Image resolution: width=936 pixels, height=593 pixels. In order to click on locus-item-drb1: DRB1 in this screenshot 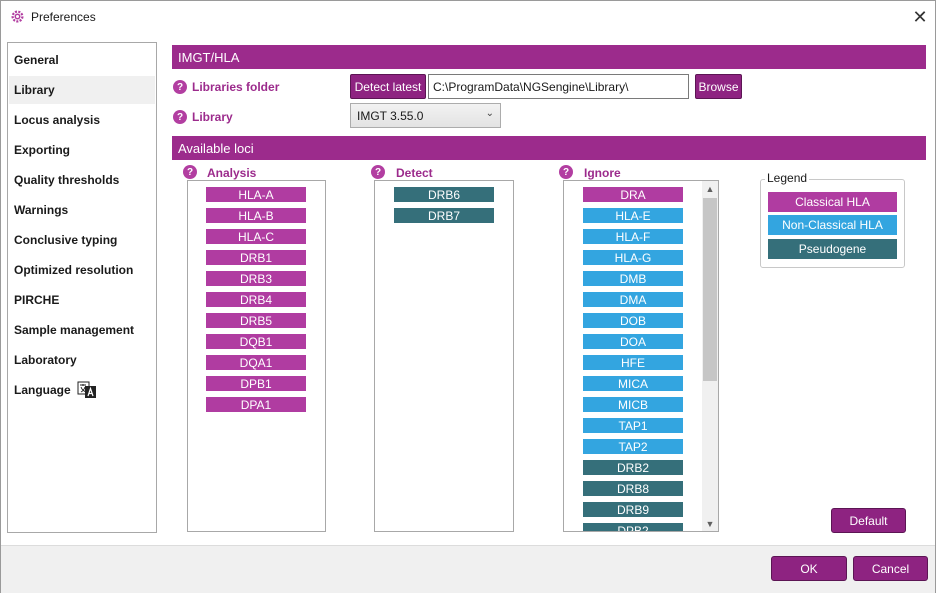, I will do `click(256, 257)`.